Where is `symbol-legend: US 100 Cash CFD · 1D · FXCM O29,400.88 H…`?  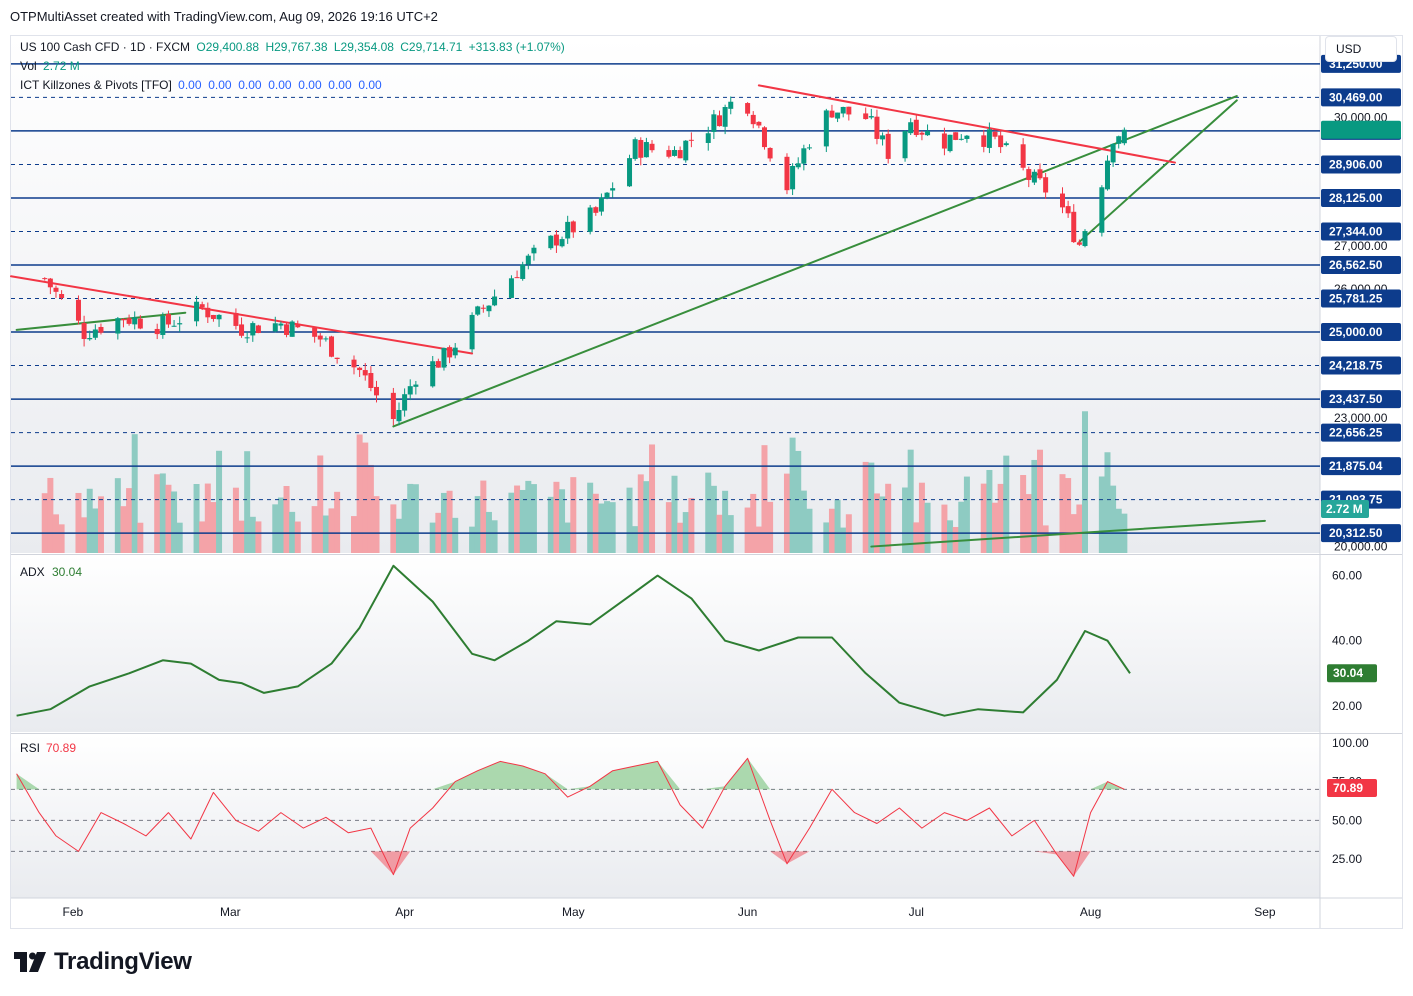 symbol-legend: US 100 Cash CFD · 1D · FXCM O29,400.88 H… is located at coordinates (294, 47).